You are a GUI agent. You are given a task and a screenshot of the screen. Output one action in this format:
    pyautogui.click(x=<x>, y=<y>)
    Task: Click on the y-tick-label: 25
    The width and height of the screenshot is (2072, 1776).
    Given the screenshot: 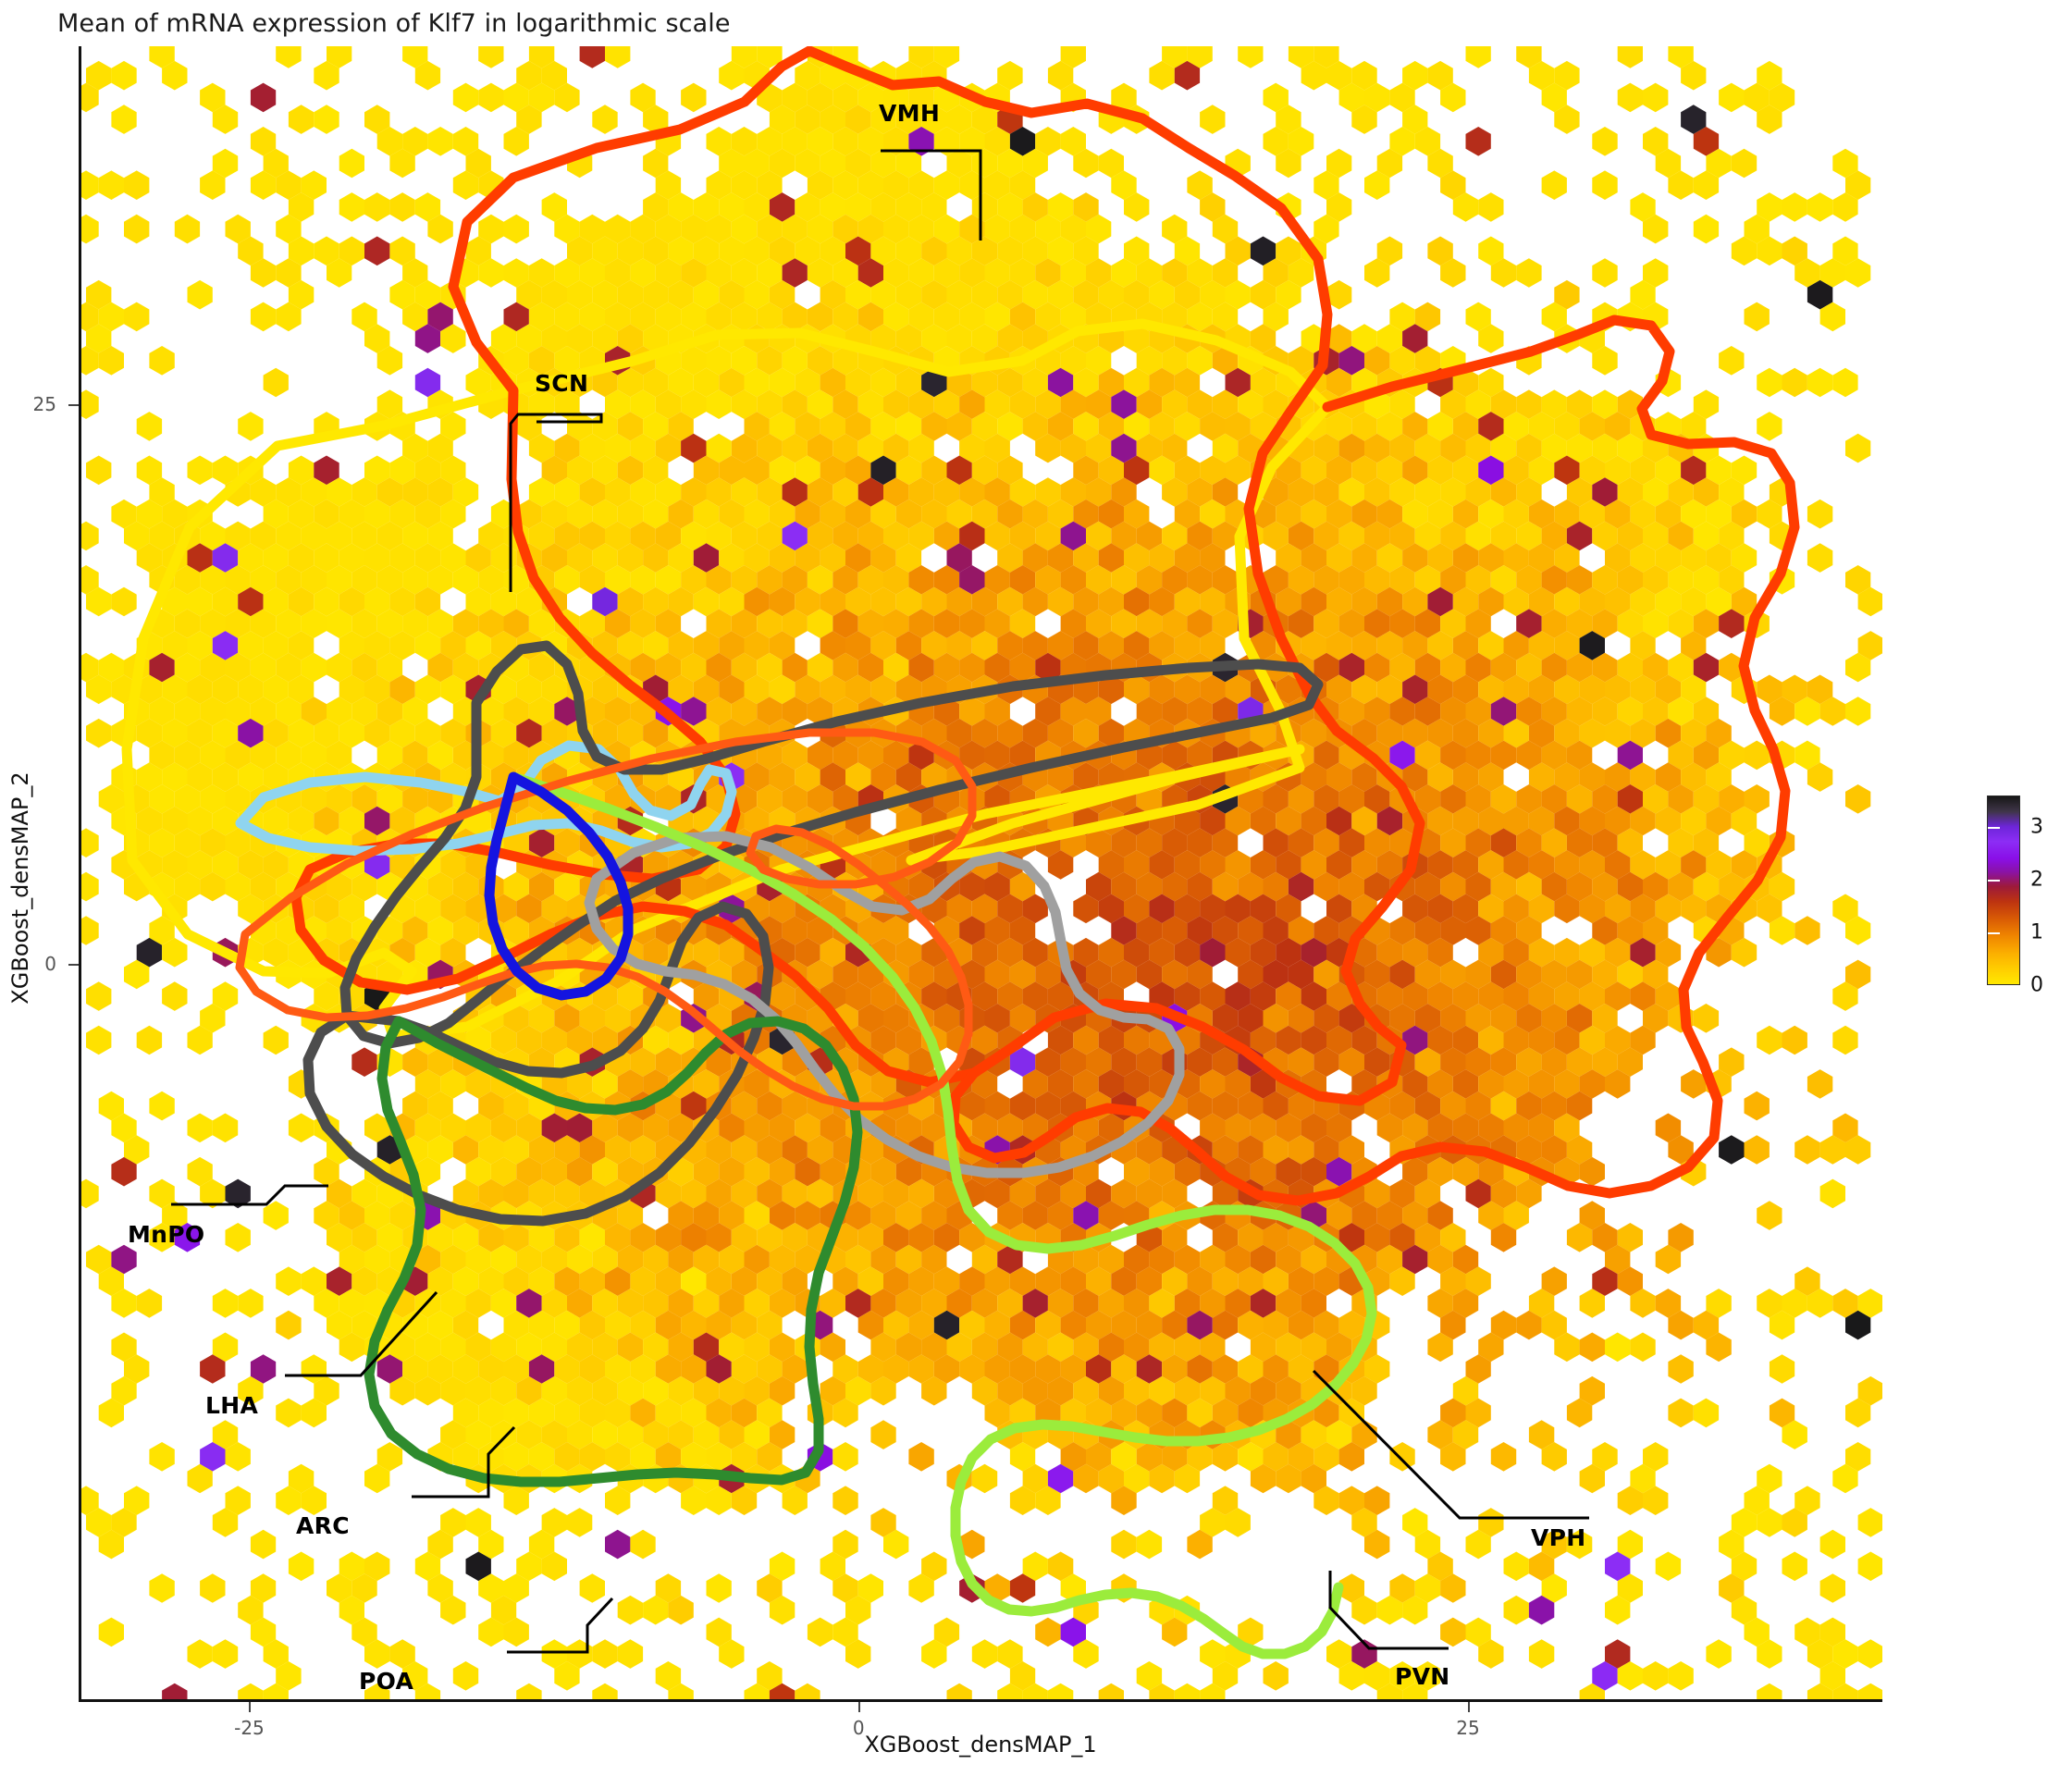 What is the action you would take?
    pyautogui.click(x=44, y=405)
    